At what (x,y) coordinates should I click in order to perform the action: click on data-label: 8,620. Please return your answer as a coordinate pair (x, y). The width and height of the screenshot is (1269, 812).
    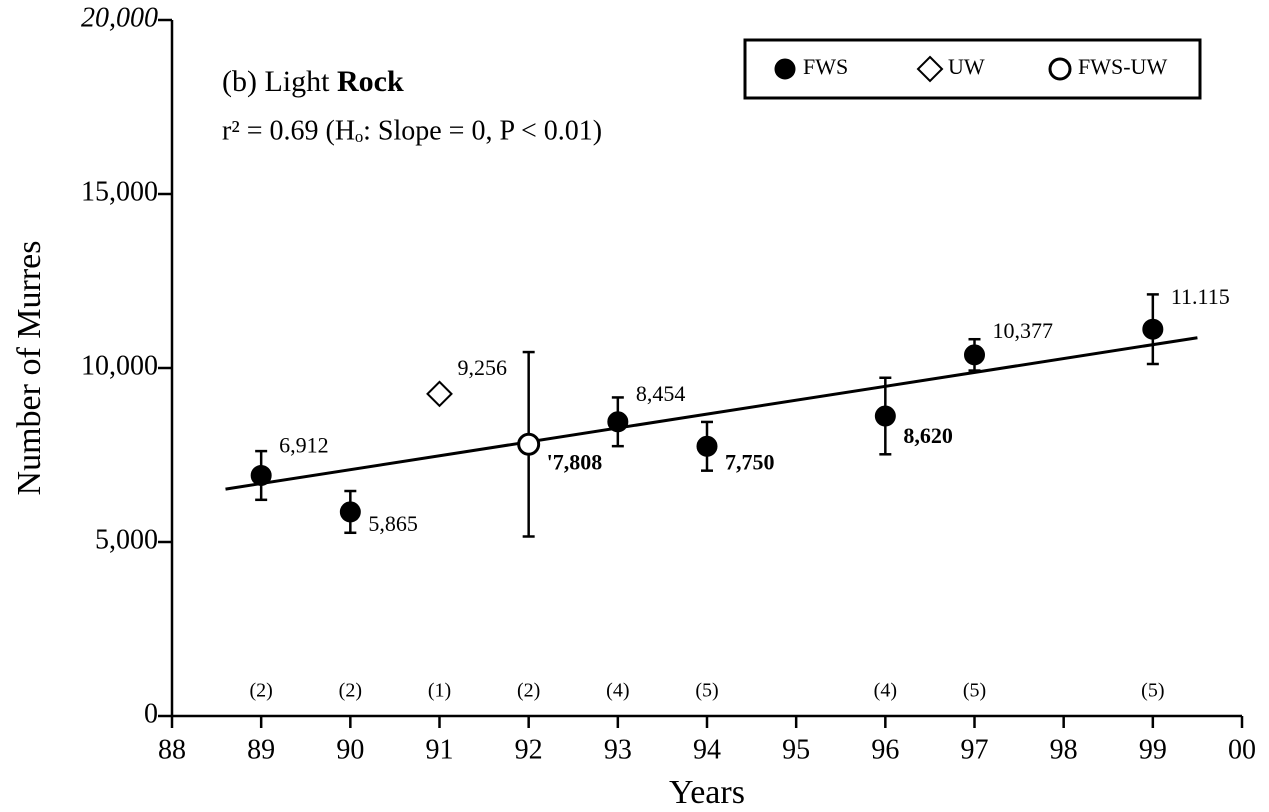
    Looking at the image, I should click on (928, 435).